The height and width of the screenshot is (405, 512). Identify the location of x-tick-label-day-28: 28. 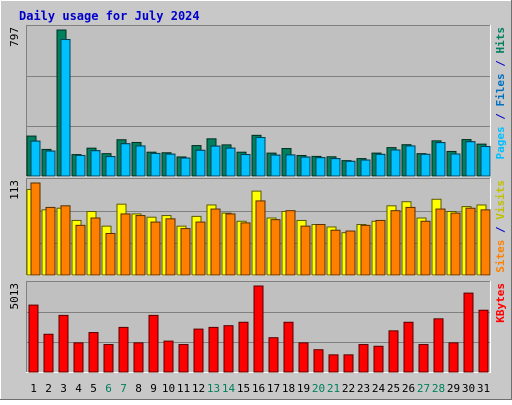
(438, 388).